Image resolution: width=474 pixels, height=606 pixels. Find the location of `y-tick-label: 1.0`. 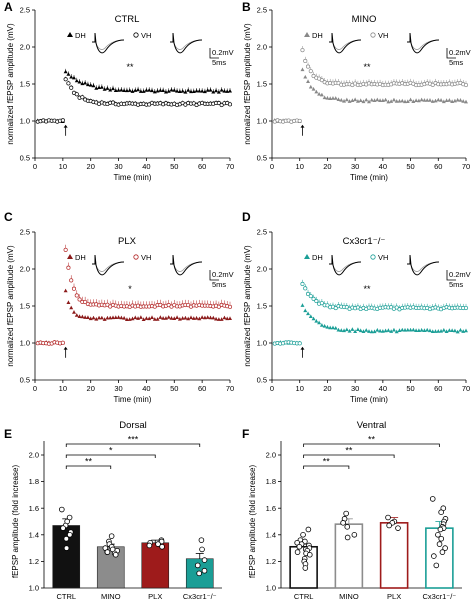

y-tick-label: 1.0 is located at coordinates (34, 588).